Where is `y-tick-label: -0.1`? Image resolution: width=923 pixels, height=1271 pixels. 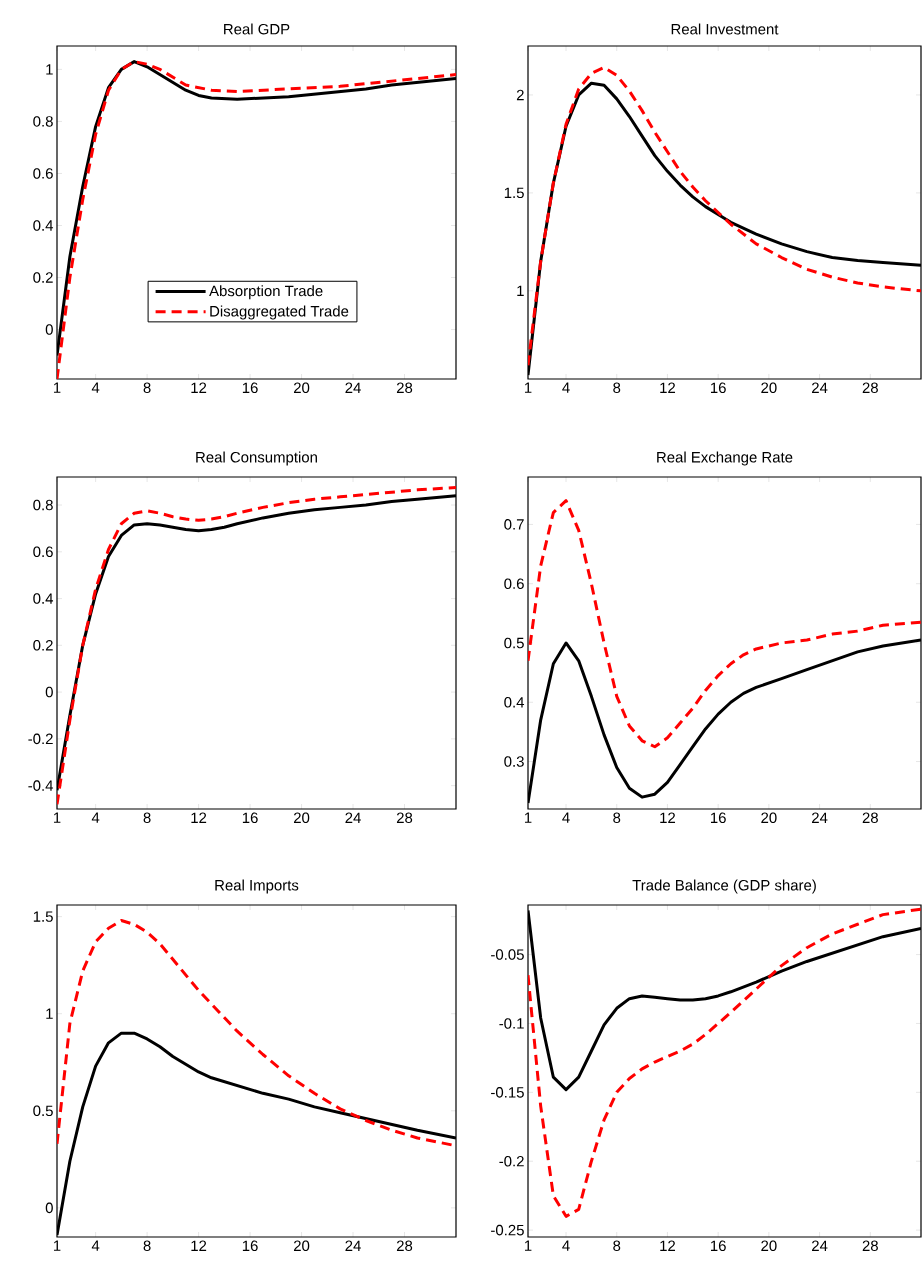 y-tick-label: -0.1 is located at coordinates (511, 1023).